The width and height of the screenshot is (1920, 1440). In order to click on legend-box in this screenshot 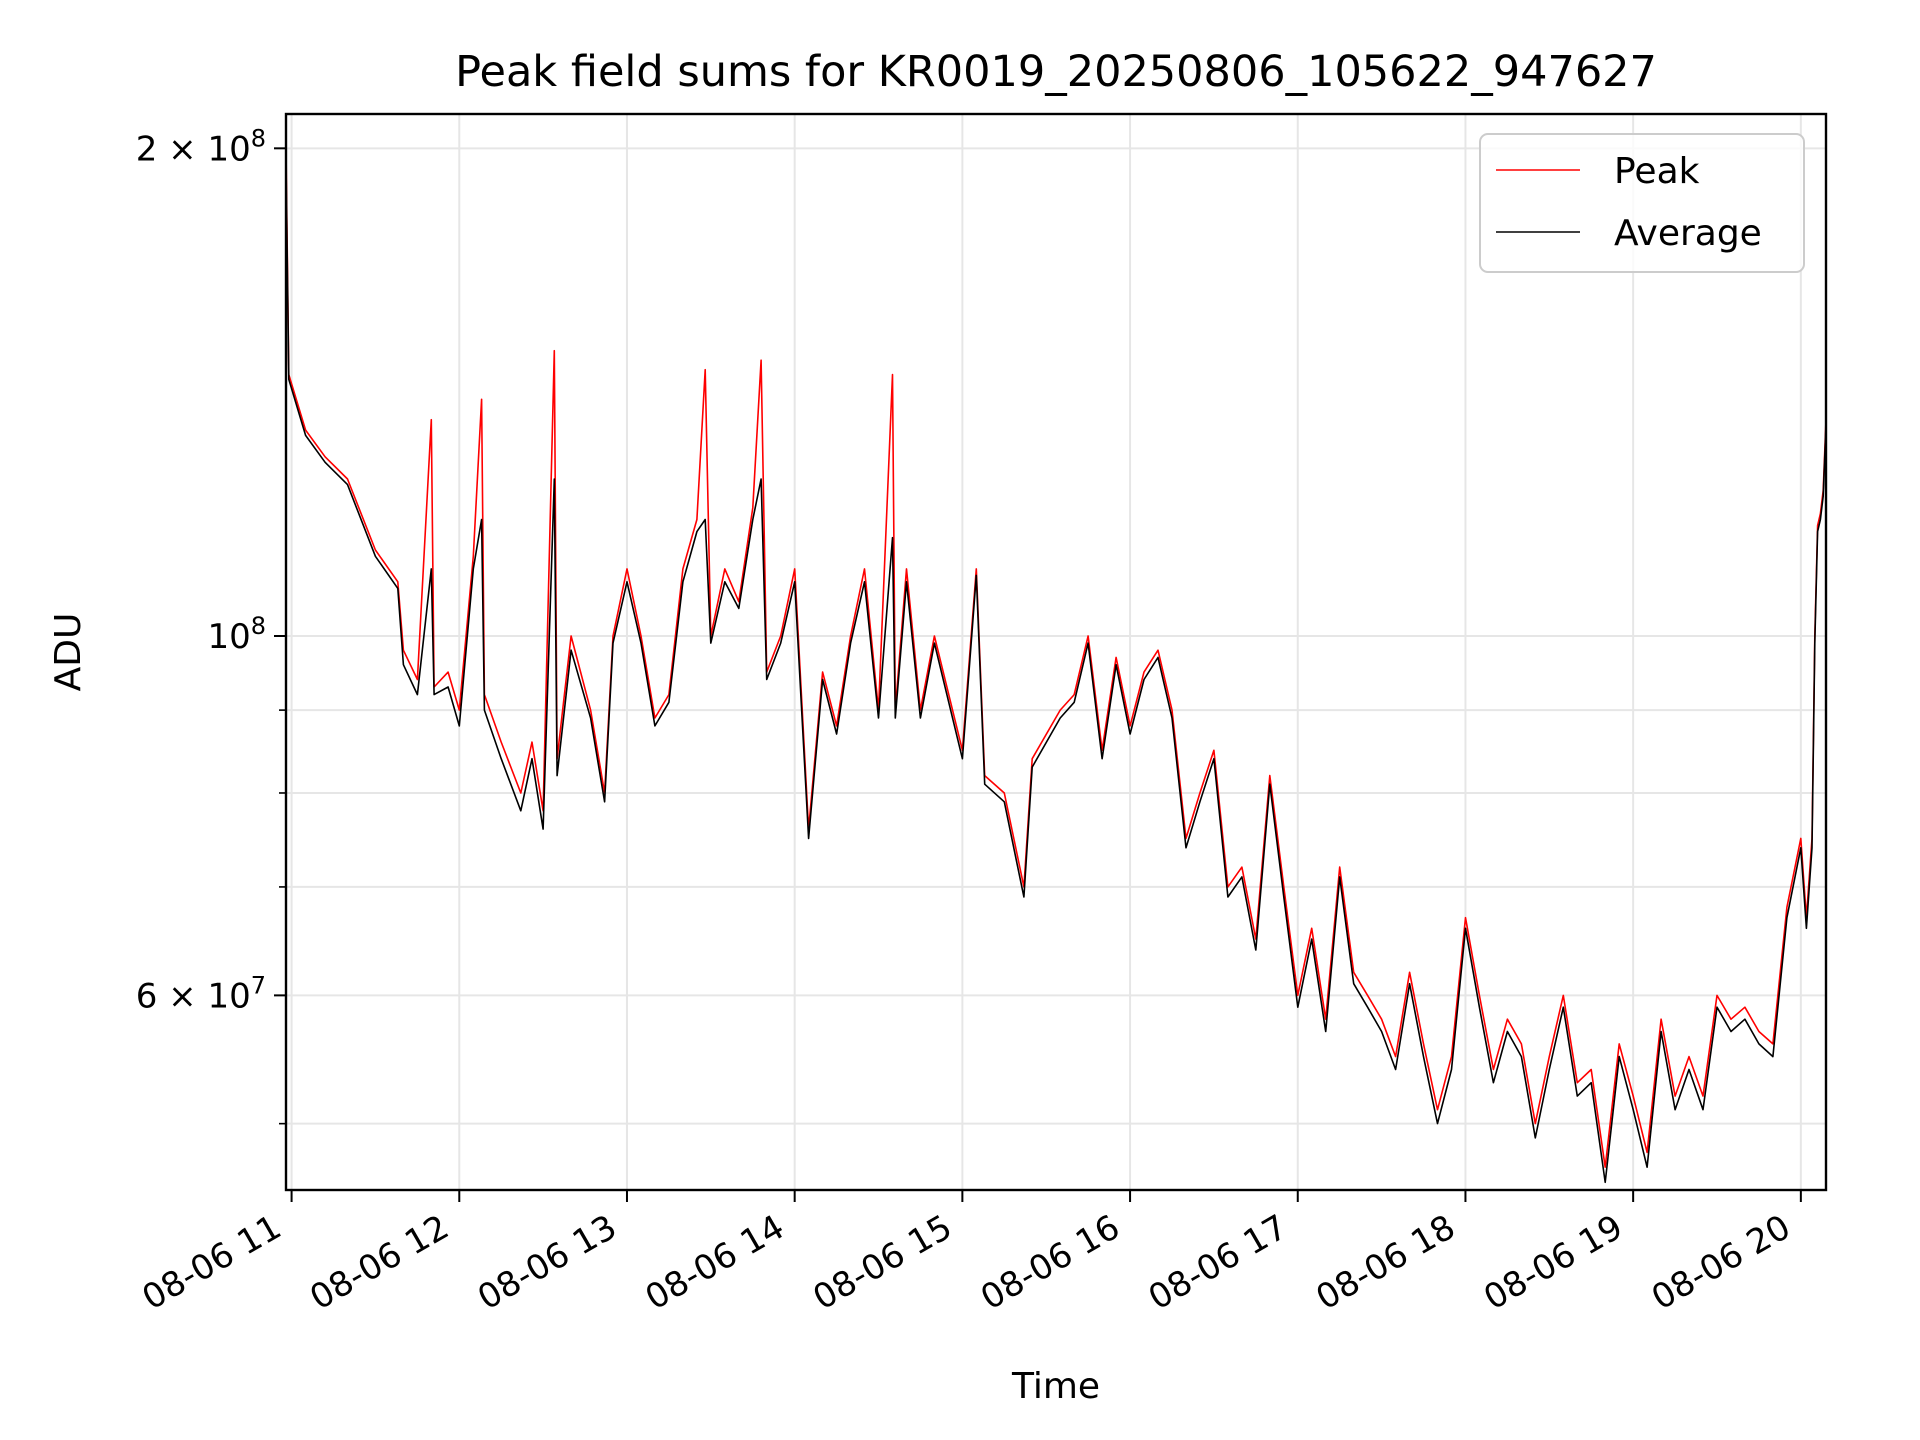, I will do `click(1642, 203)`.